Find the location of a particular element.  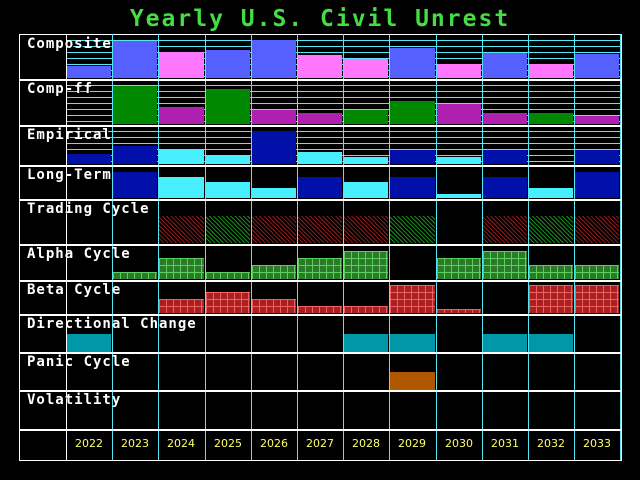

row-label: Empirical is located at coordinates (69, 135).